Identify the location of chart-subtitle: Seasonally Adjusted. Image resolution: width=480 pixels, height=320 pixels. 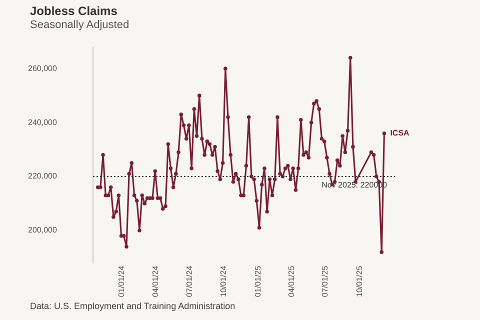
(80, 25).